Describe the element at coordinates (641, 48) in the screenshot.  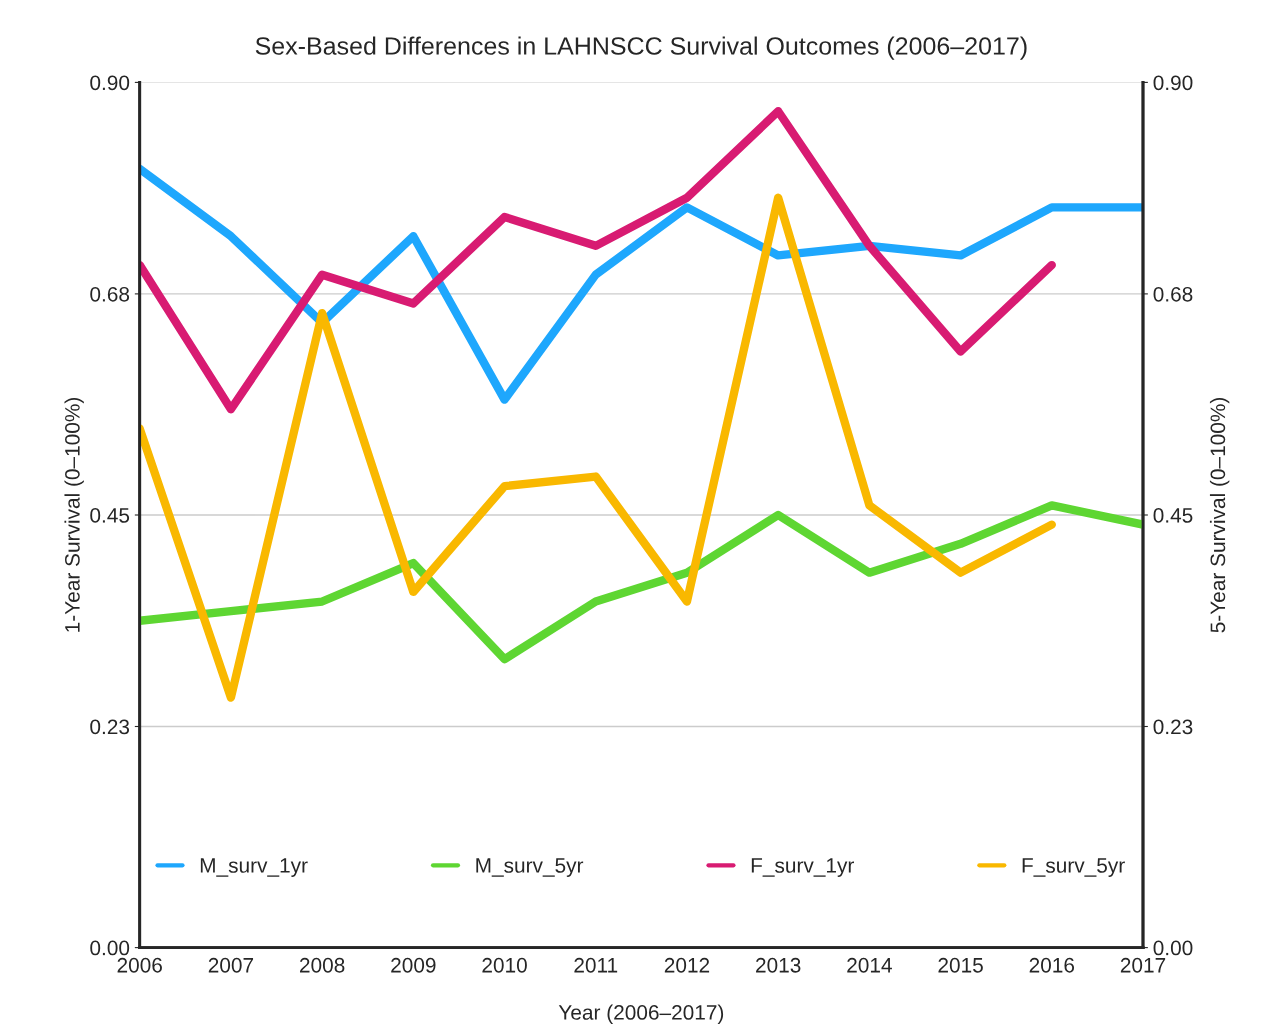
I see `chart-title: Sex-Based Differences in LAHNSCC Survival Outcomes (2006–2017)` at that location.